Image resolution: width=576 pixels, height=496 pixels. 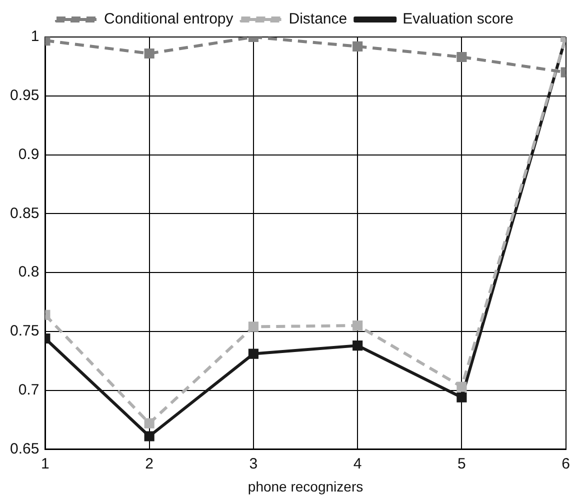 What do you see at coordinates (29, 389) in the screenshot?
I see `y-tick-label: 0.7` at bounding box center [29, 389].